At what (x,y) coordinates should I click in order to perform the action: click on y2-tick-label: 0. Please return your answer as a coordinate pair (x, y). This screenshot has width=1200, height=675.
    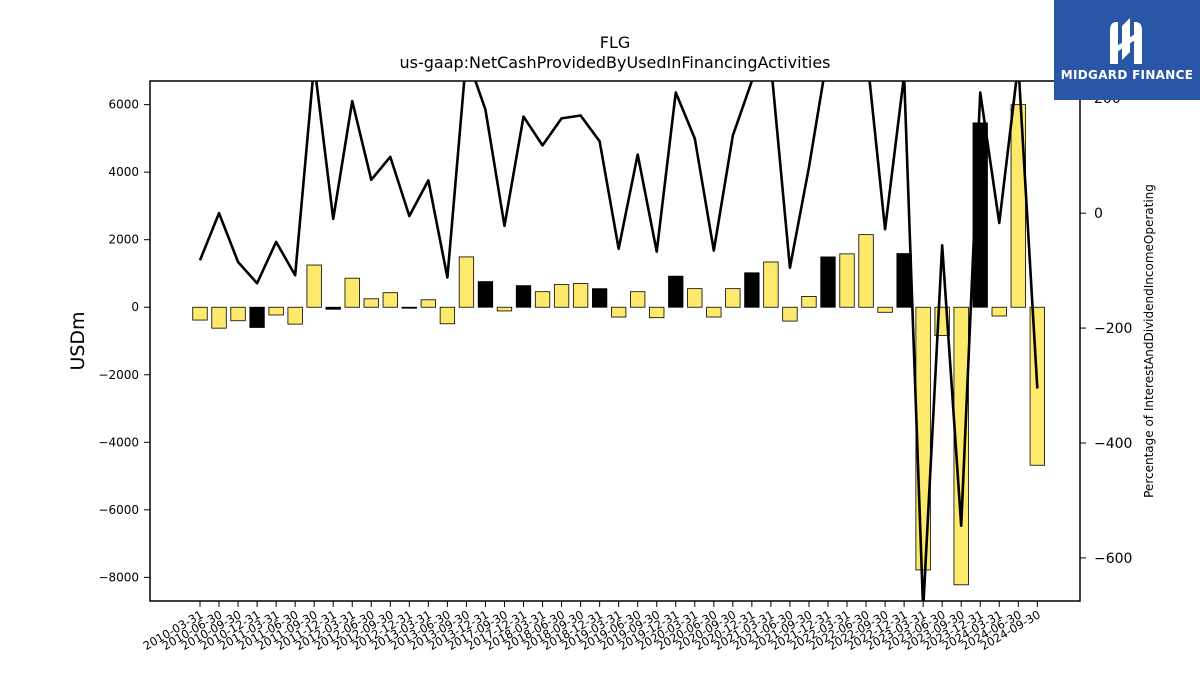
    Looking at the image, I should click on (1098, 214).